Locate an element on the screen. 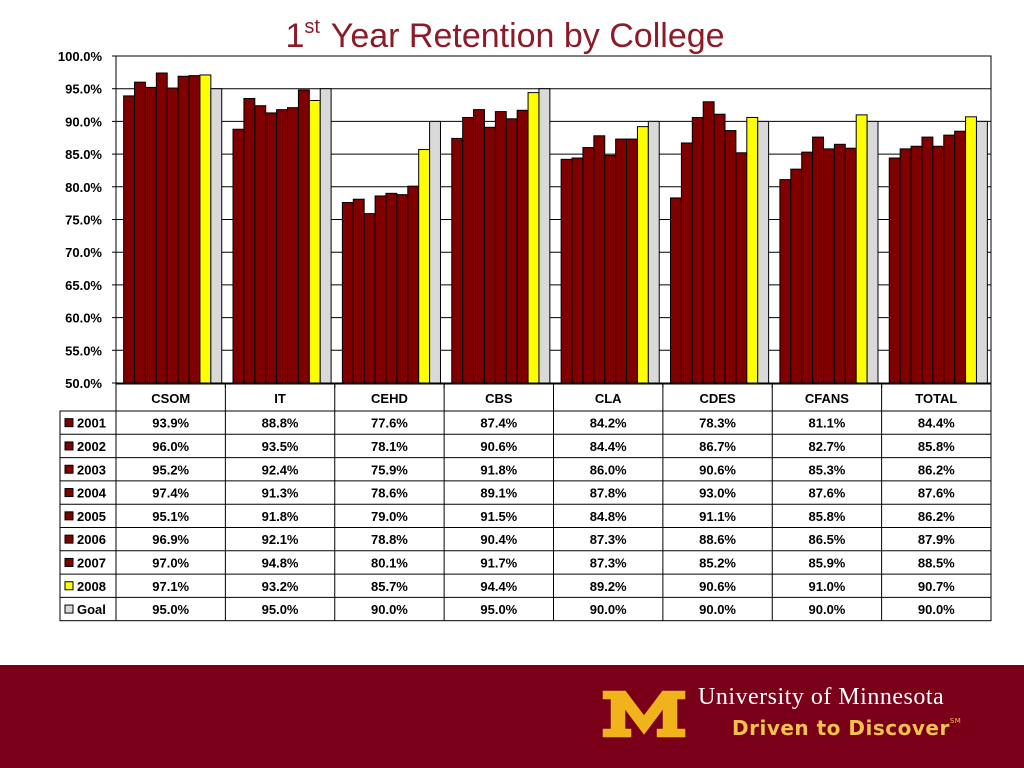 The height and width of the screenshot is (768, 1024). table-cell: 85.9% is located at coordinates (827, 562).